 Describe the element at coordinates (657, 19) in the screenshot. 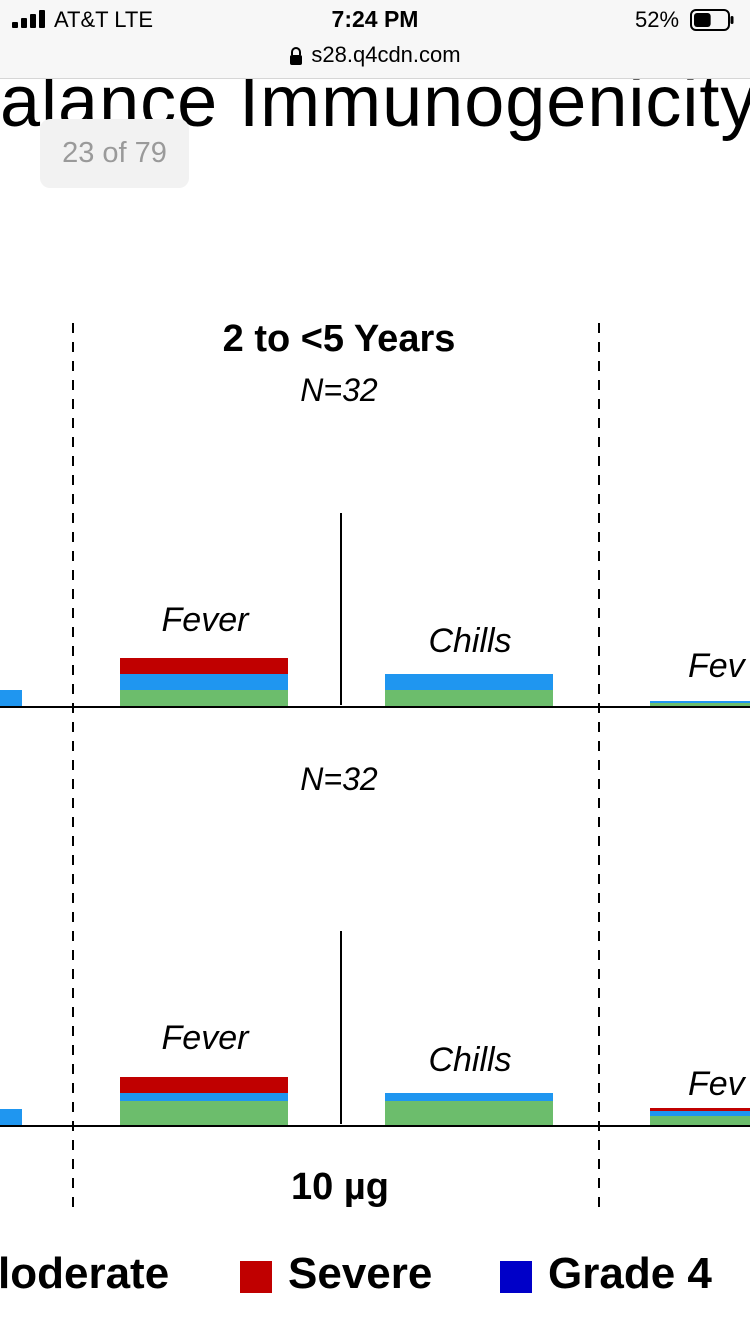

I see `battery-percent: 52%` at that location.